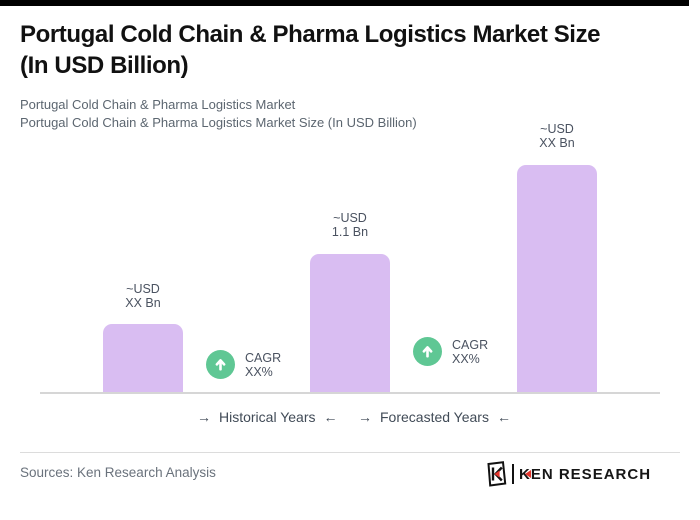  I want to click on footer-divider, so click(350, 452).